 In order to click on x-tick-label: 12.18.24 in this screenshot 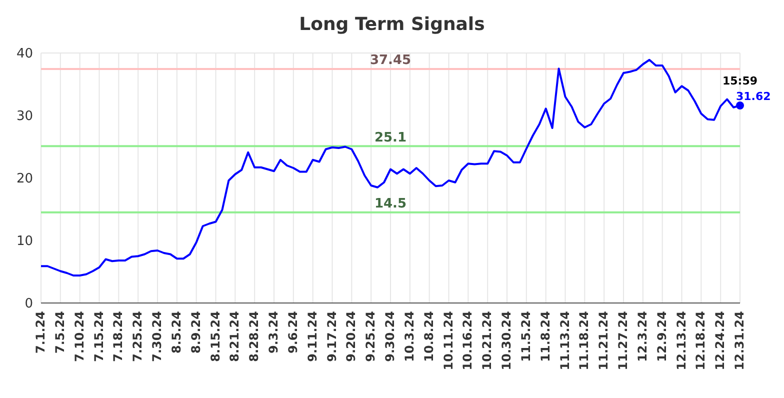, I will do `click(701, 340)`.